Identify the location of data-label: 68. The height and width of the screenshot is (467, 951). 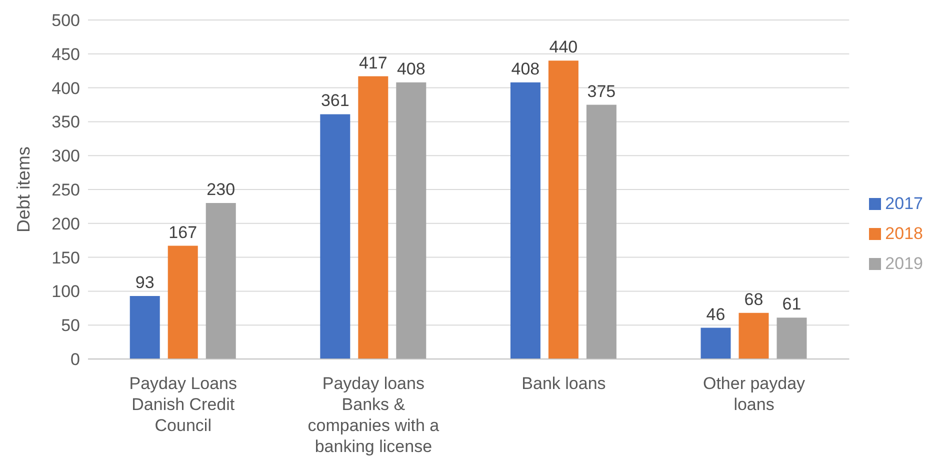
(754, 299).